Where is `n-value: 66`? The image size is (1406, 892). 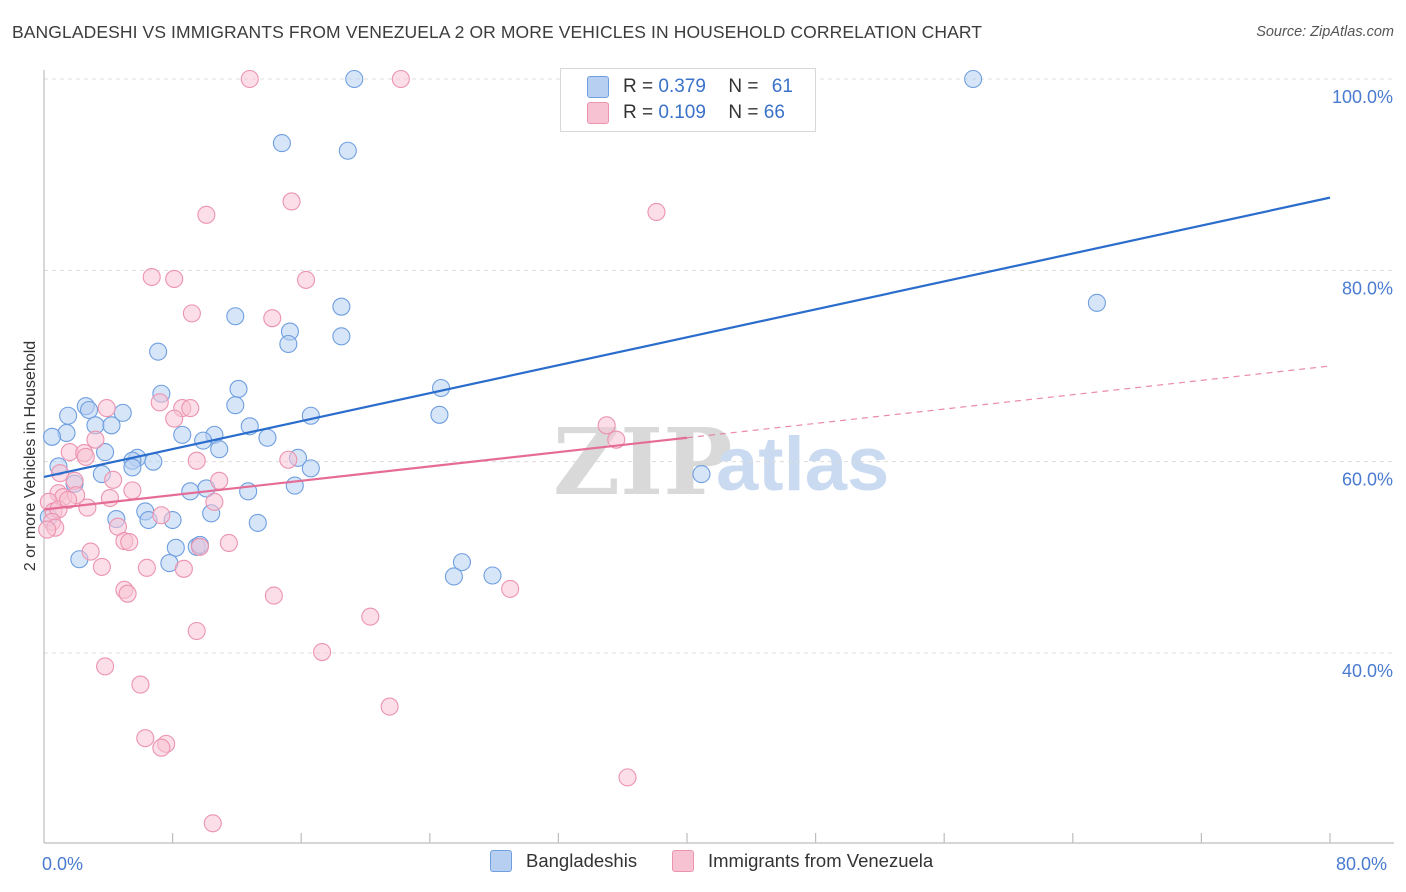 n-value: 66 is located at coordinates (774, 112).